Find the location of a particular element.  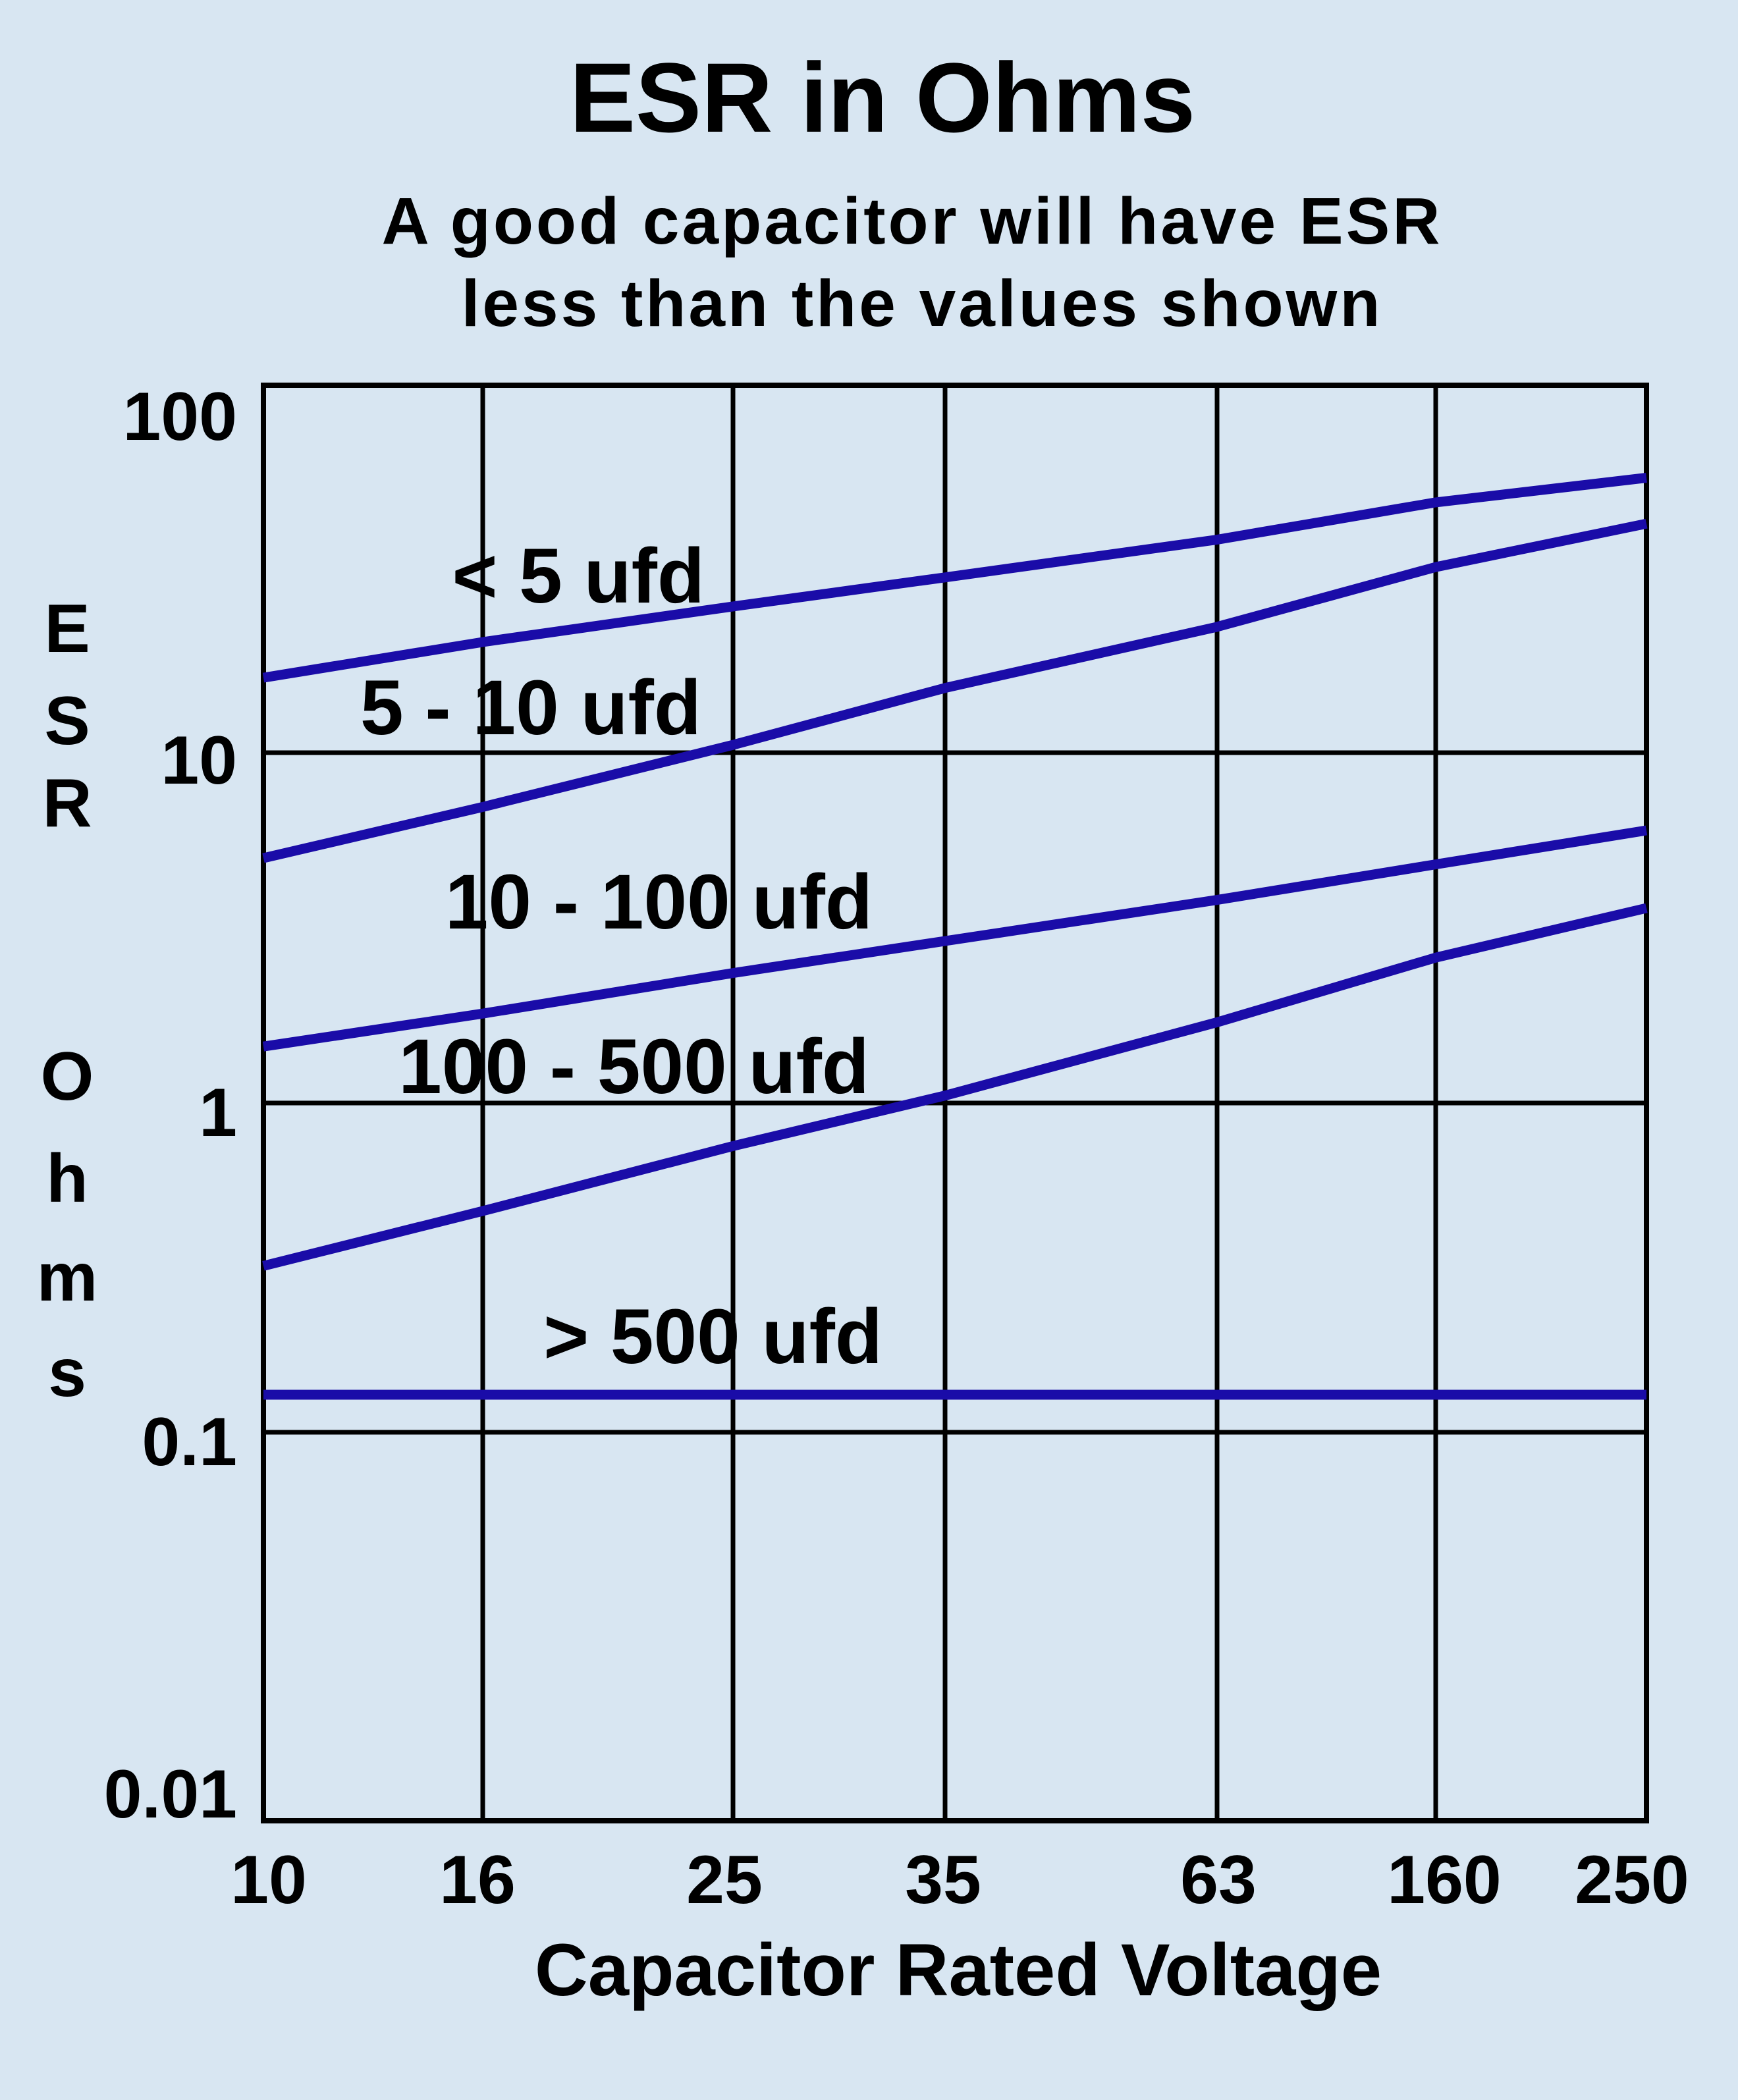

series-label: > 500 ufd is located at coordinates (713, 1336).